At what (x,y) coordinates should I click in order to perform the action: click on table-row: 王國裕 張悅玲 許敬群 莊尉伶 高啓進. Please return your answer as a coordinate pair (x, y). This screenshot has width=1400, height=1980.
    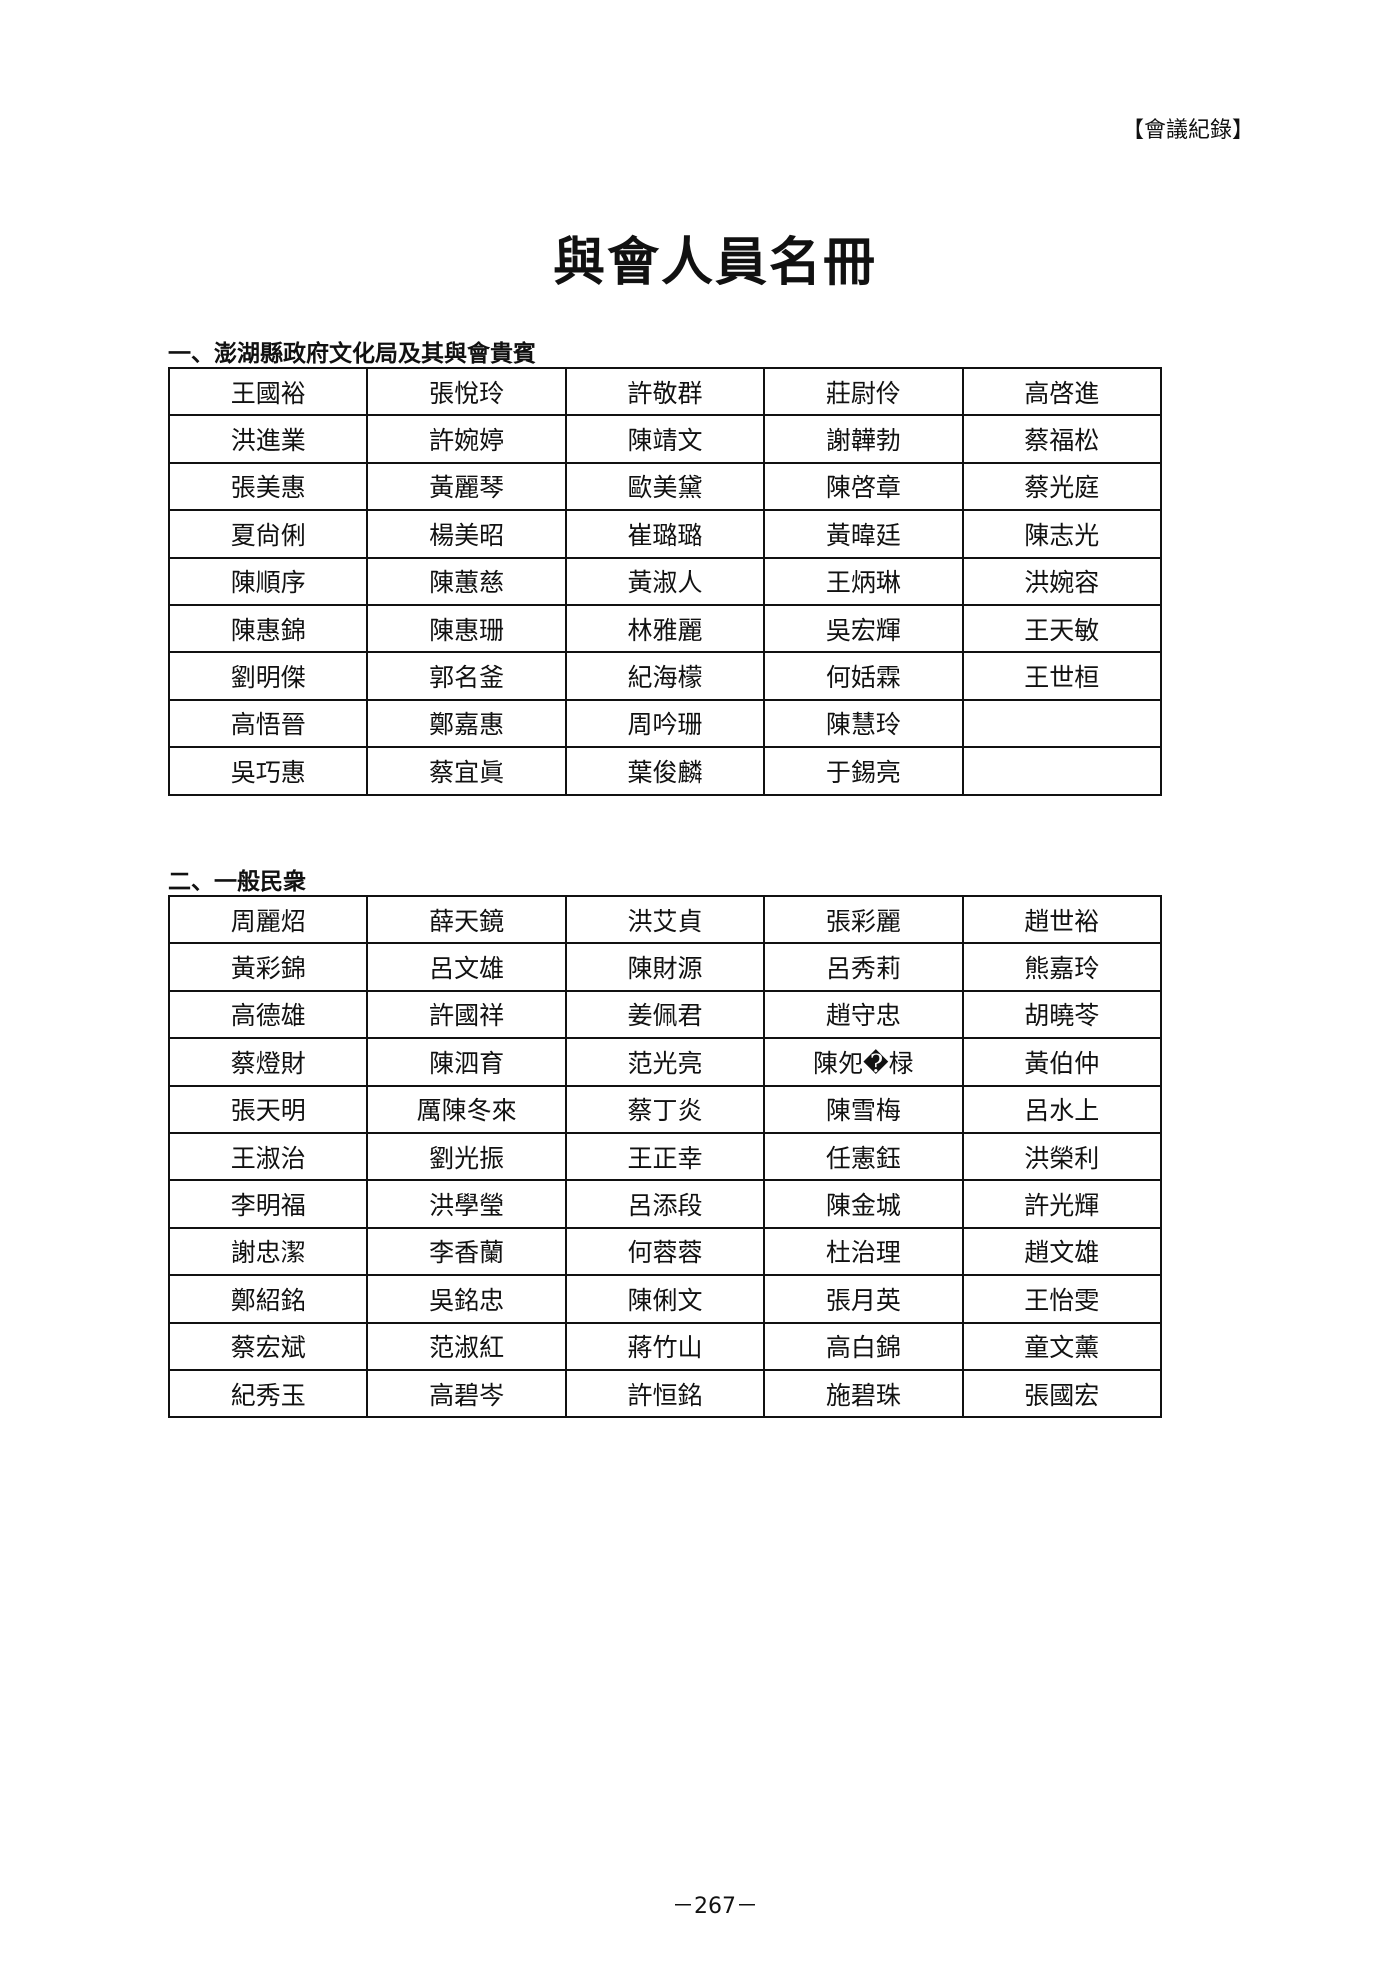
    Looking at the image, I should click on (665, 391).